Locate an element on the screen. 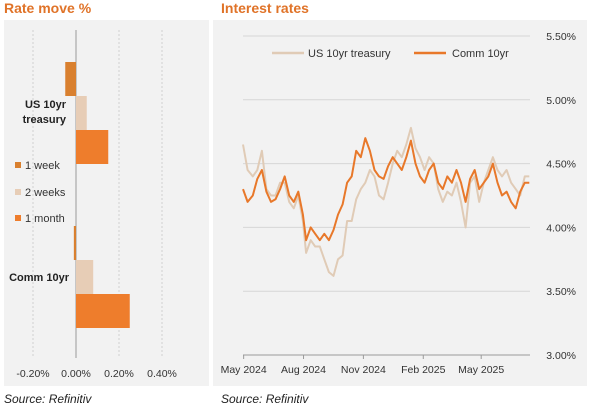  interest-rates-source: Source: Refinitiv is located at coordinates (265, 399).